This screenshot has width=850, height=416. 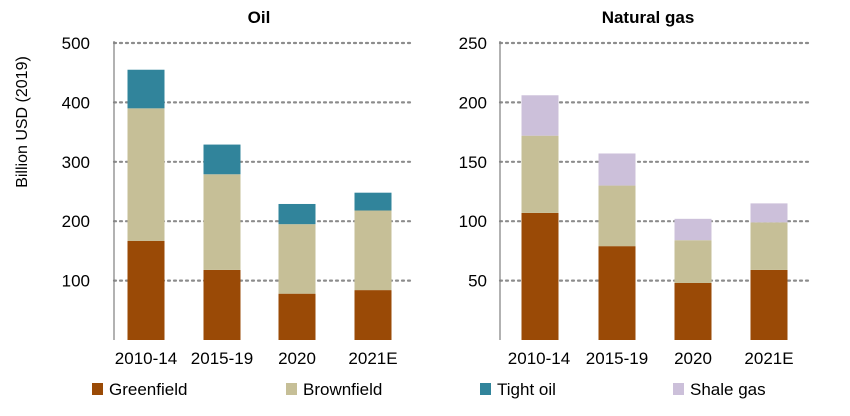 What do you see at coordinates (222, 358) in the screenshot?
I see `x-tick-label-oil-2015-19: 2015-19` at bounding box center [222, 358].